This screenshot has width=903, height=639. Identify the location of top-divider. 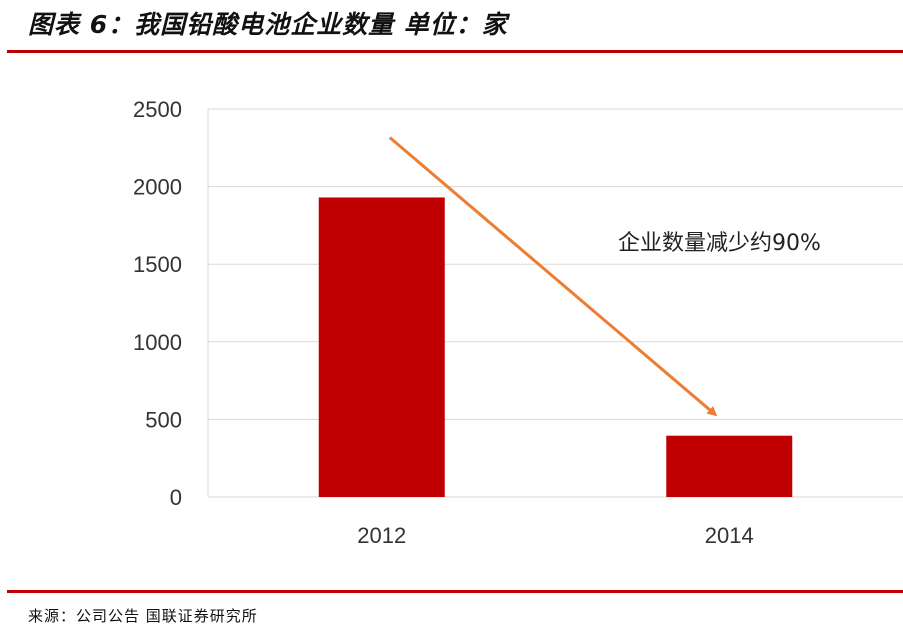
(455, 51).